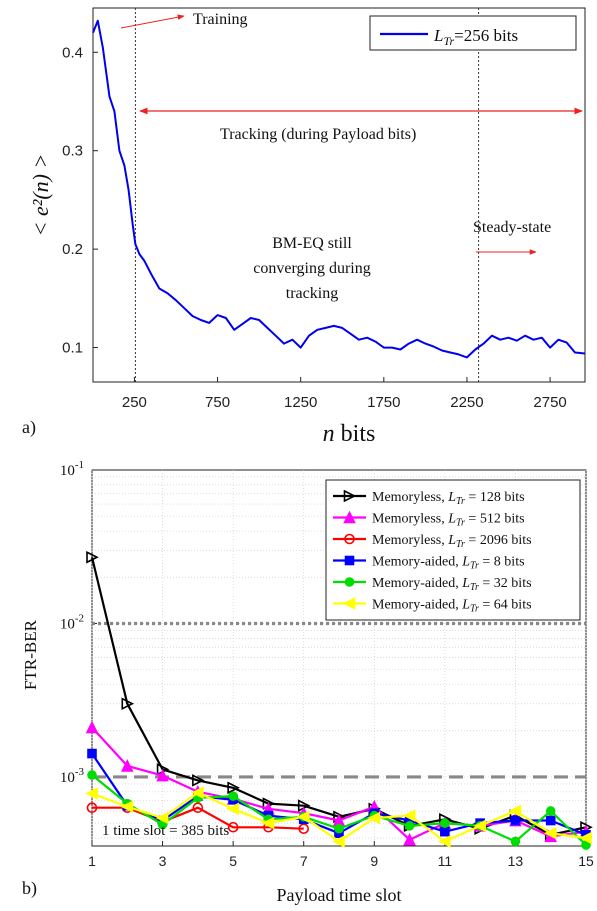  Describe the element at coordinates (311, 268) in the screenshot. I see `annotation-bmeq-line2: converging during` at that location.